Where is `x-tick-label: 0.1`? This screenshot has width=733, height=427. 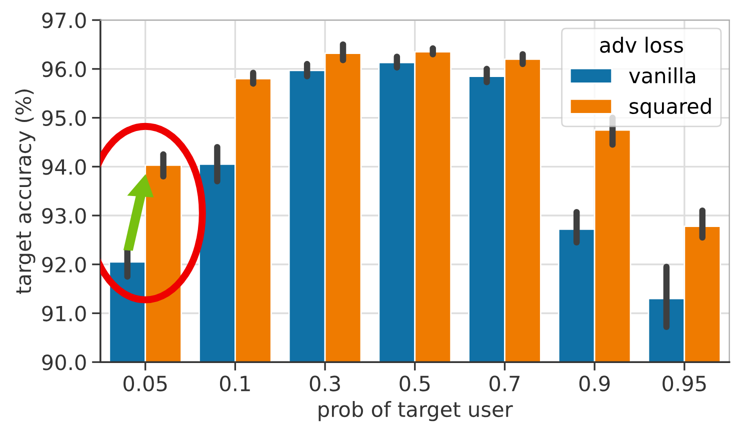
x-tick-label: 0.1 is located at coordinates (235, 384).